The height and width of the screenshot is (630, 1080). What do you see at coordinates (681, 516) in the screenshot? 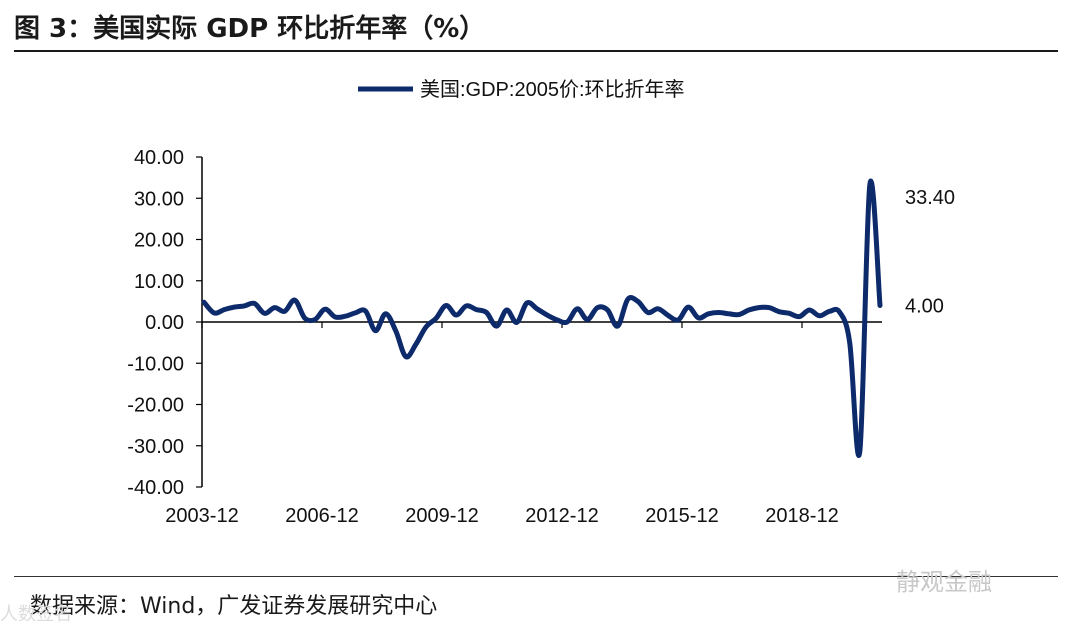
I see `x-tick-label: 2015-12` at bounding box center [681, 516].